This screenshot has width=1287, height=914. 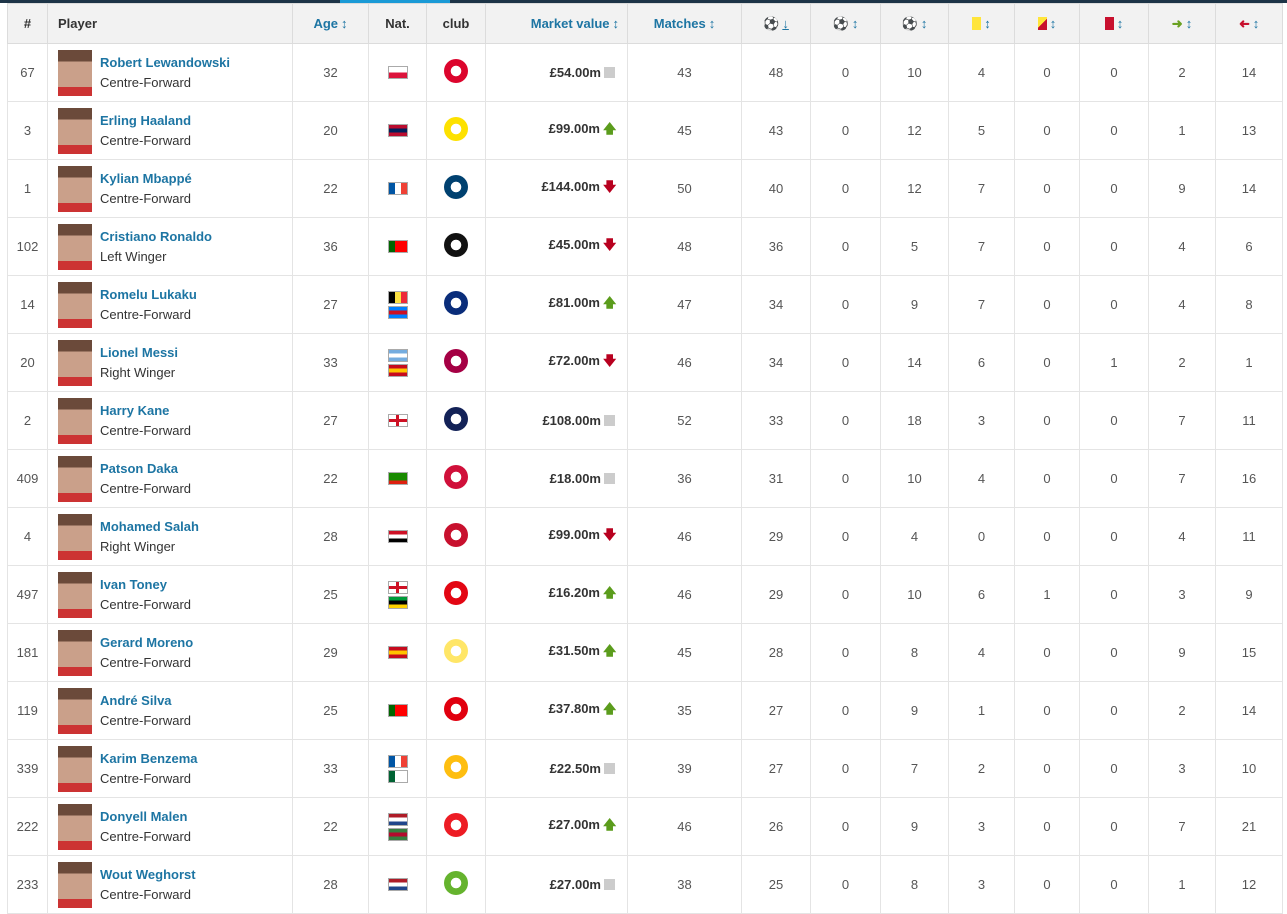 I want to click on market-value: £16.20m, so click(x=574, y=592).